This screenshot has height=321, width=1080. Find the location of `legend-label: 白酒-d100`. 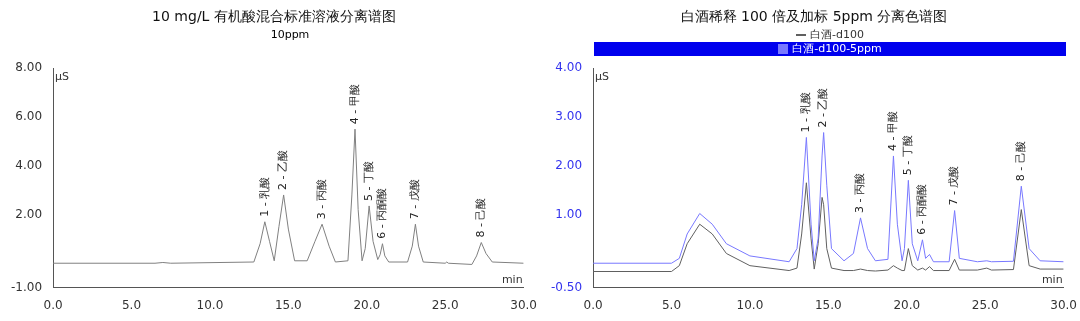

legend-label: 白酒-d100 is located at coordinates (837, 35).